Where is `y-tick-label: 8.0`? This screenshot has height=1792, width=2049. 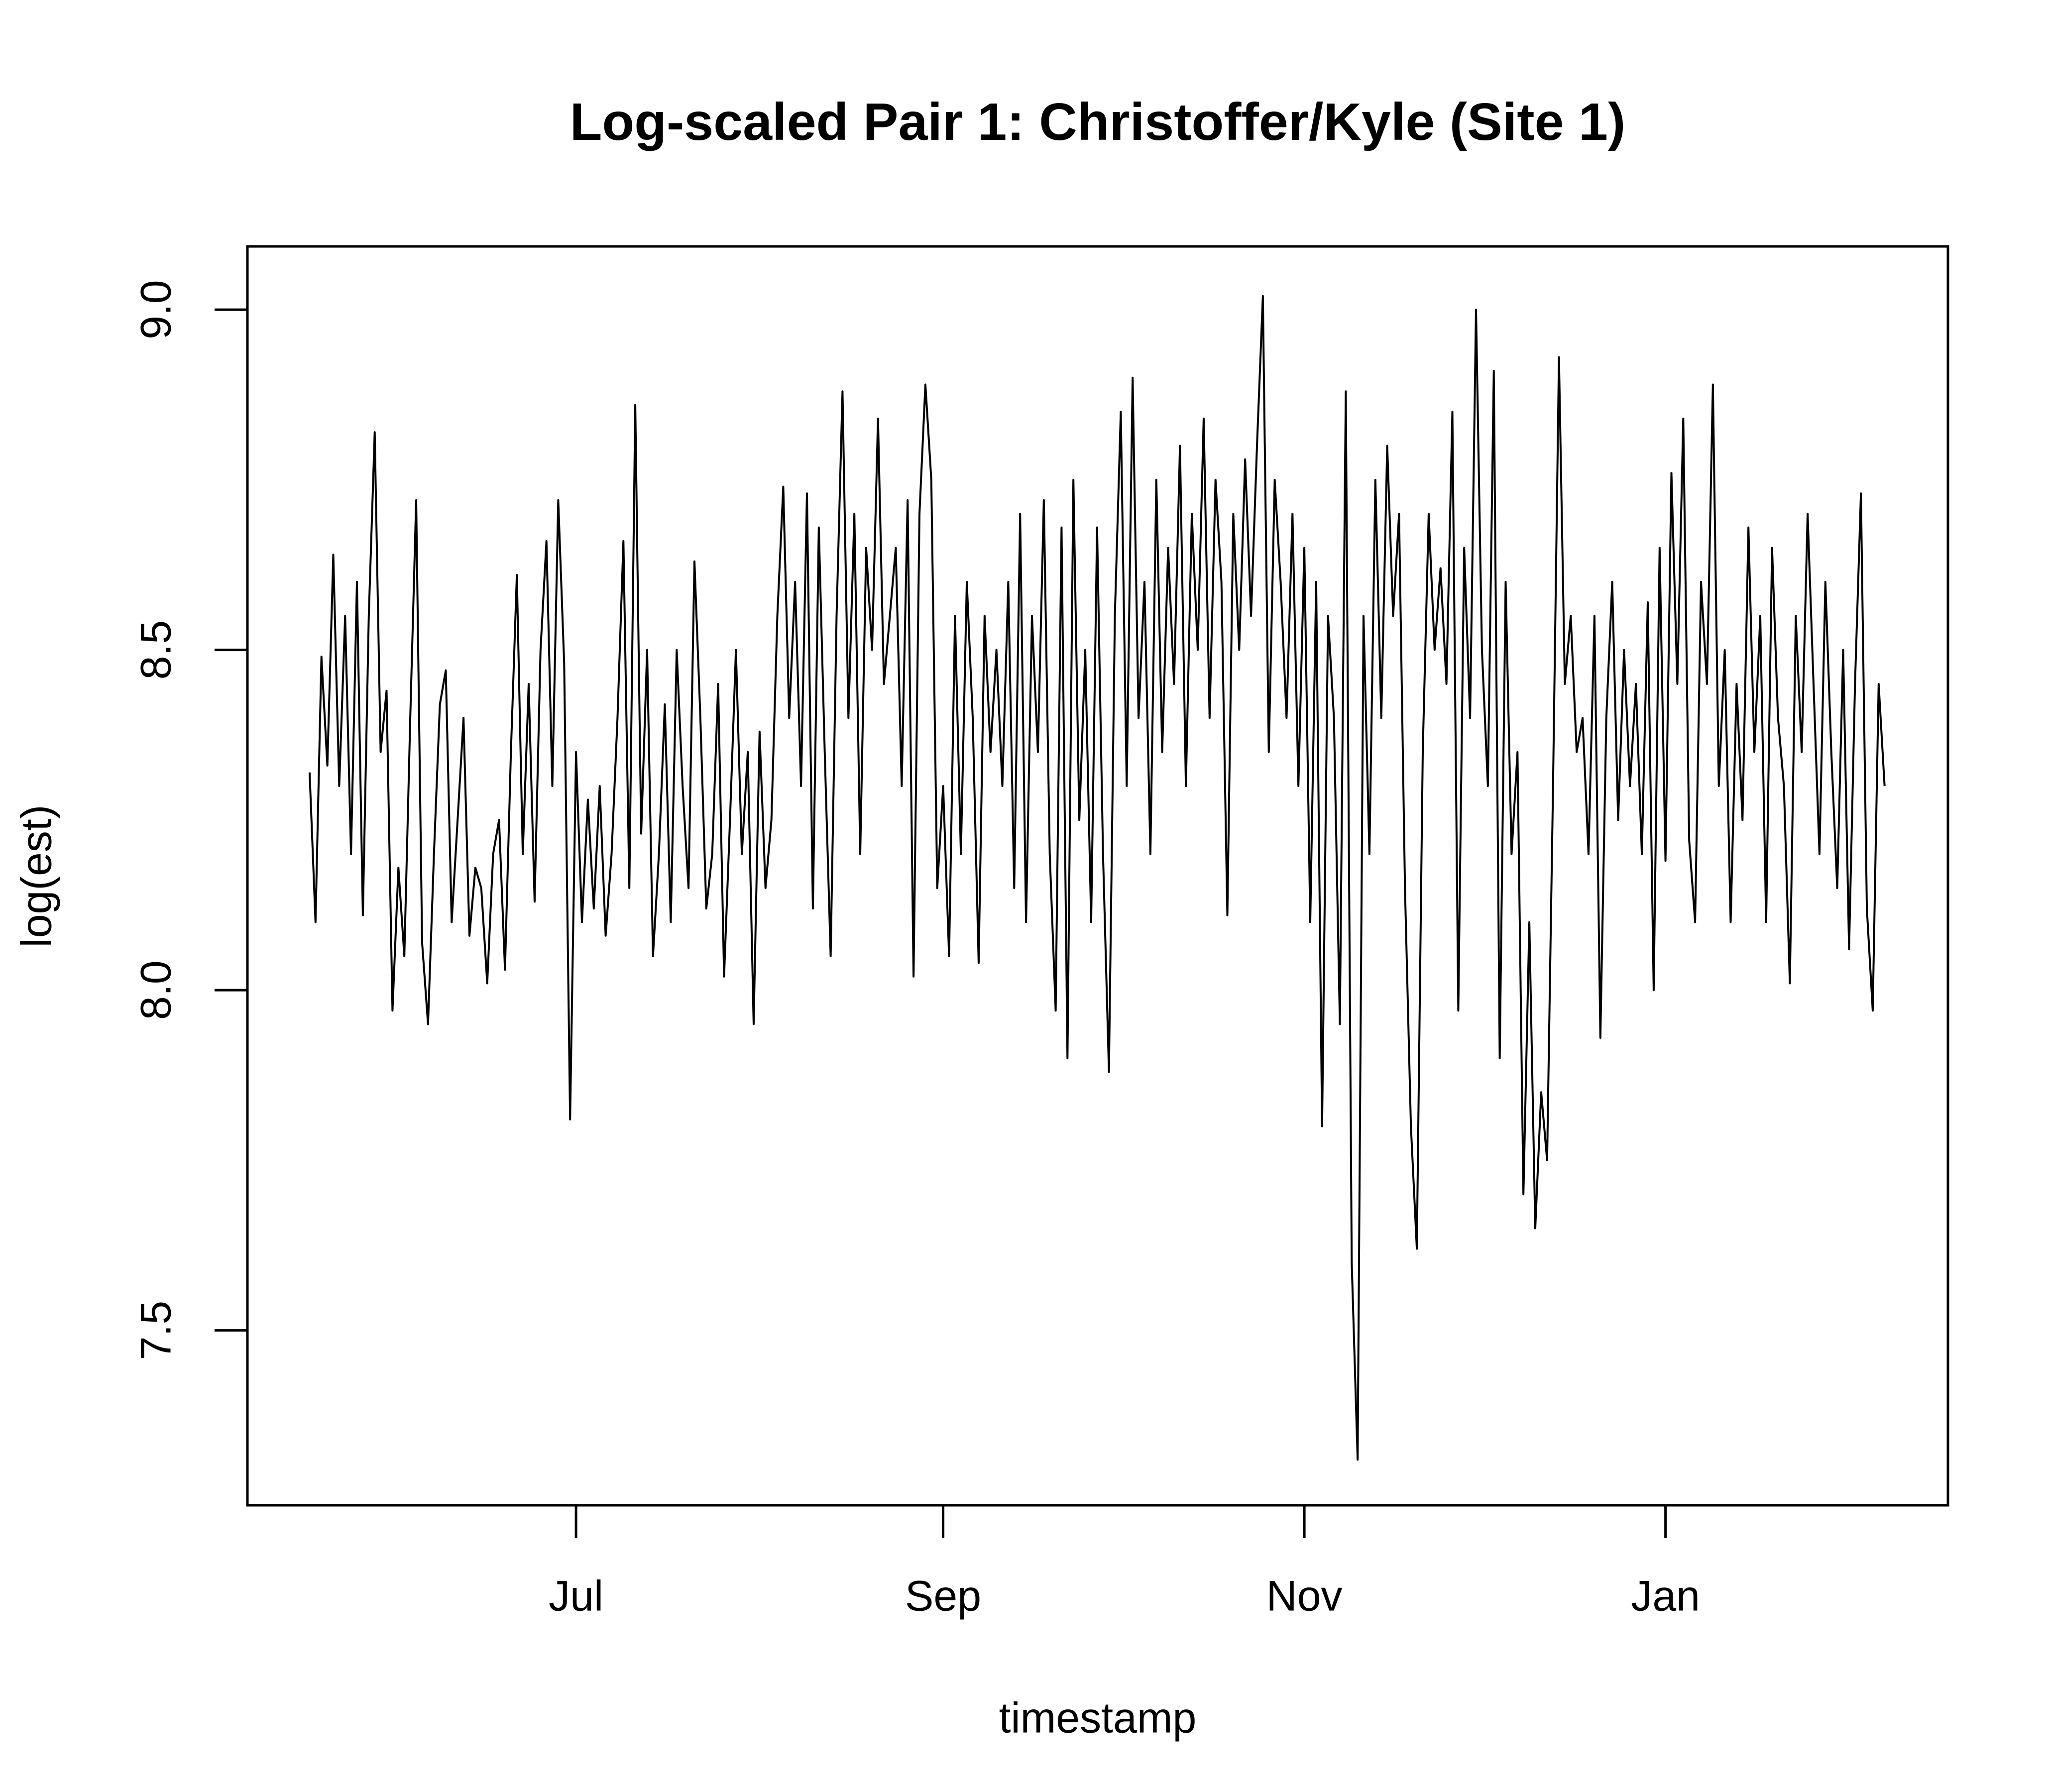
y-tick-label: 8.0 is located at coordinates (156, 990).